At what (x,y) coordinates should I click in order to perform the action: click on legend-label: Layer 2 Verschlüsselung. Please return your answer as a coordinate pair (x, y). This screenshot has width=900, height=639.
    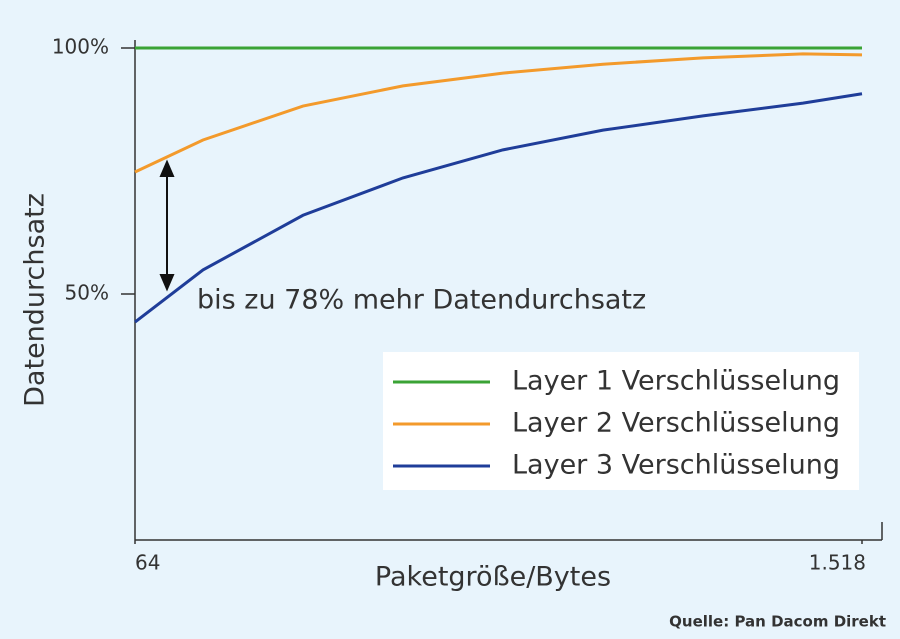
    Looking at the image, I should click on (676, 423).